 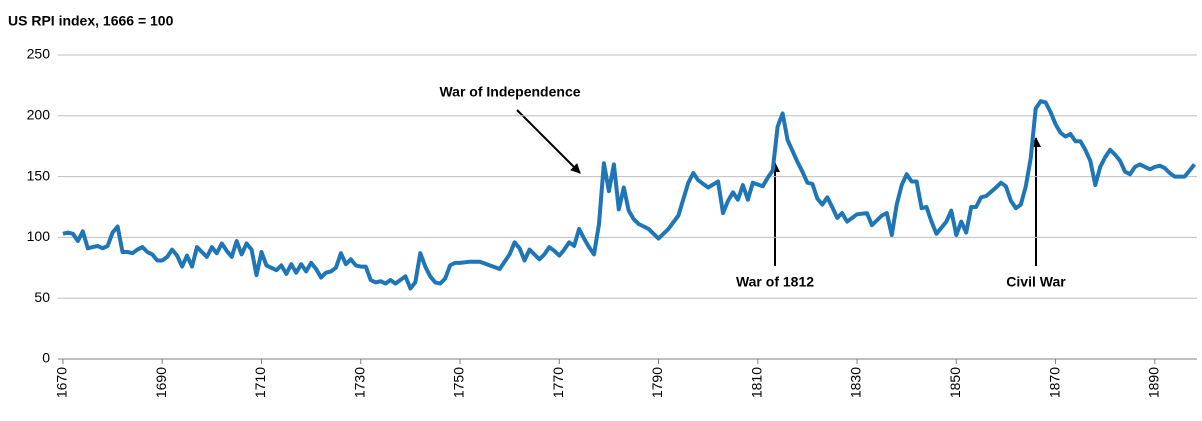 I want to click on x-tick-label: 1730, so click(x=359, y=382).